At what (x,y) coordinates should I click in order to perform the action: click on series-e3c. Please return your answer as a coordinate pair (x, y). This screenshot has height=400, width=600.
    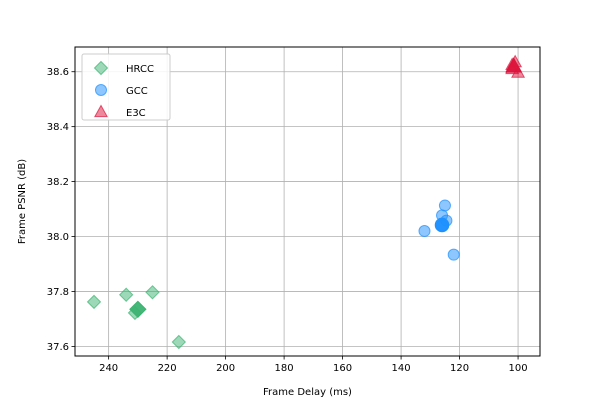
    Looking at the image, I should click on (515, 66).